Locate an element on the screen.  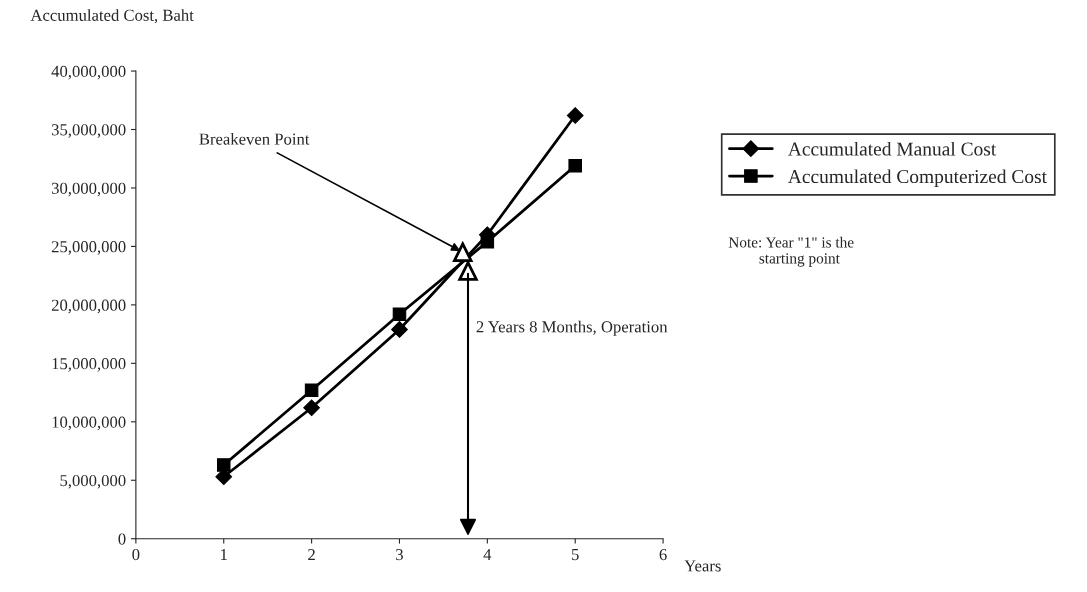
x-tick-label: 6 is located at coordinates (663, 554).